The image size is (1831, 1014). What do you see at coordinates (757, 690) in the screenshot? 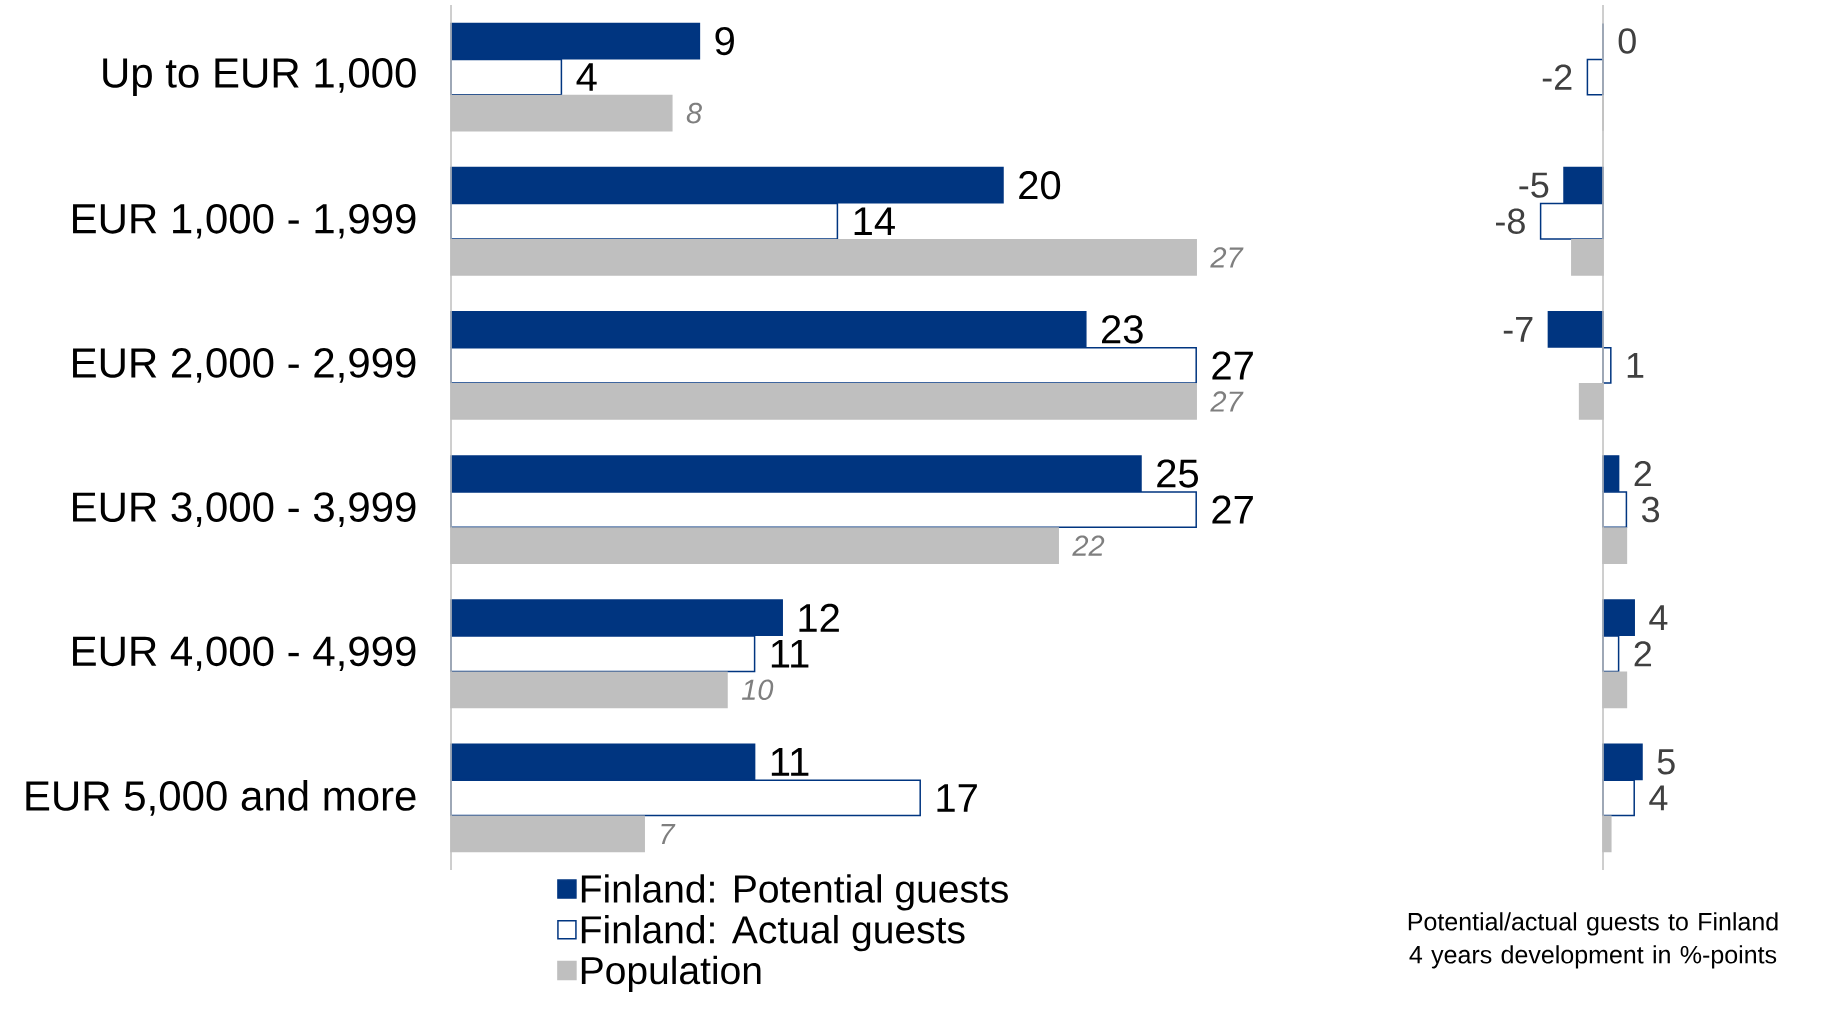
I see `data-label: 10` at bounding box center [757, 690].